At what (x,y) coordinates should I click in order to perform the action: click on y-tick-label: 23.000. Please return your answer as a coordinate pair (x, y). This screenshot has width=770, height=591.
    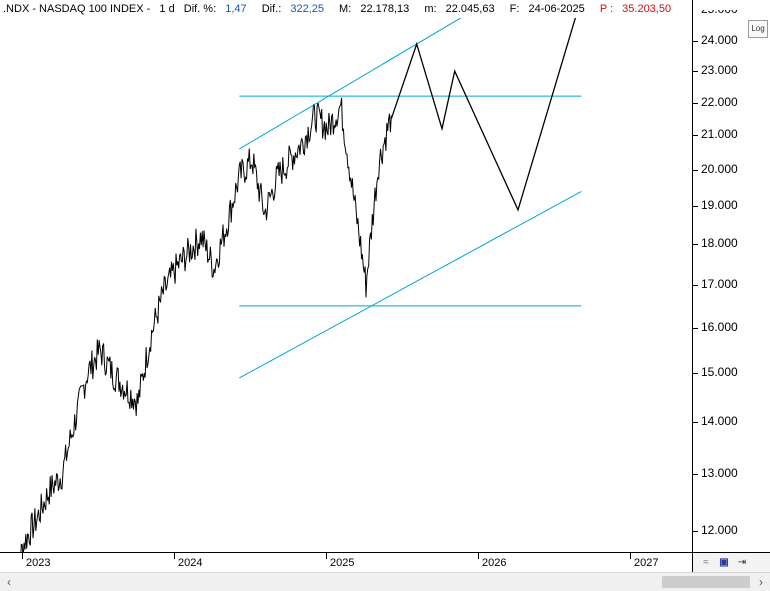
    Looking at the image, I should click on (719, 70).